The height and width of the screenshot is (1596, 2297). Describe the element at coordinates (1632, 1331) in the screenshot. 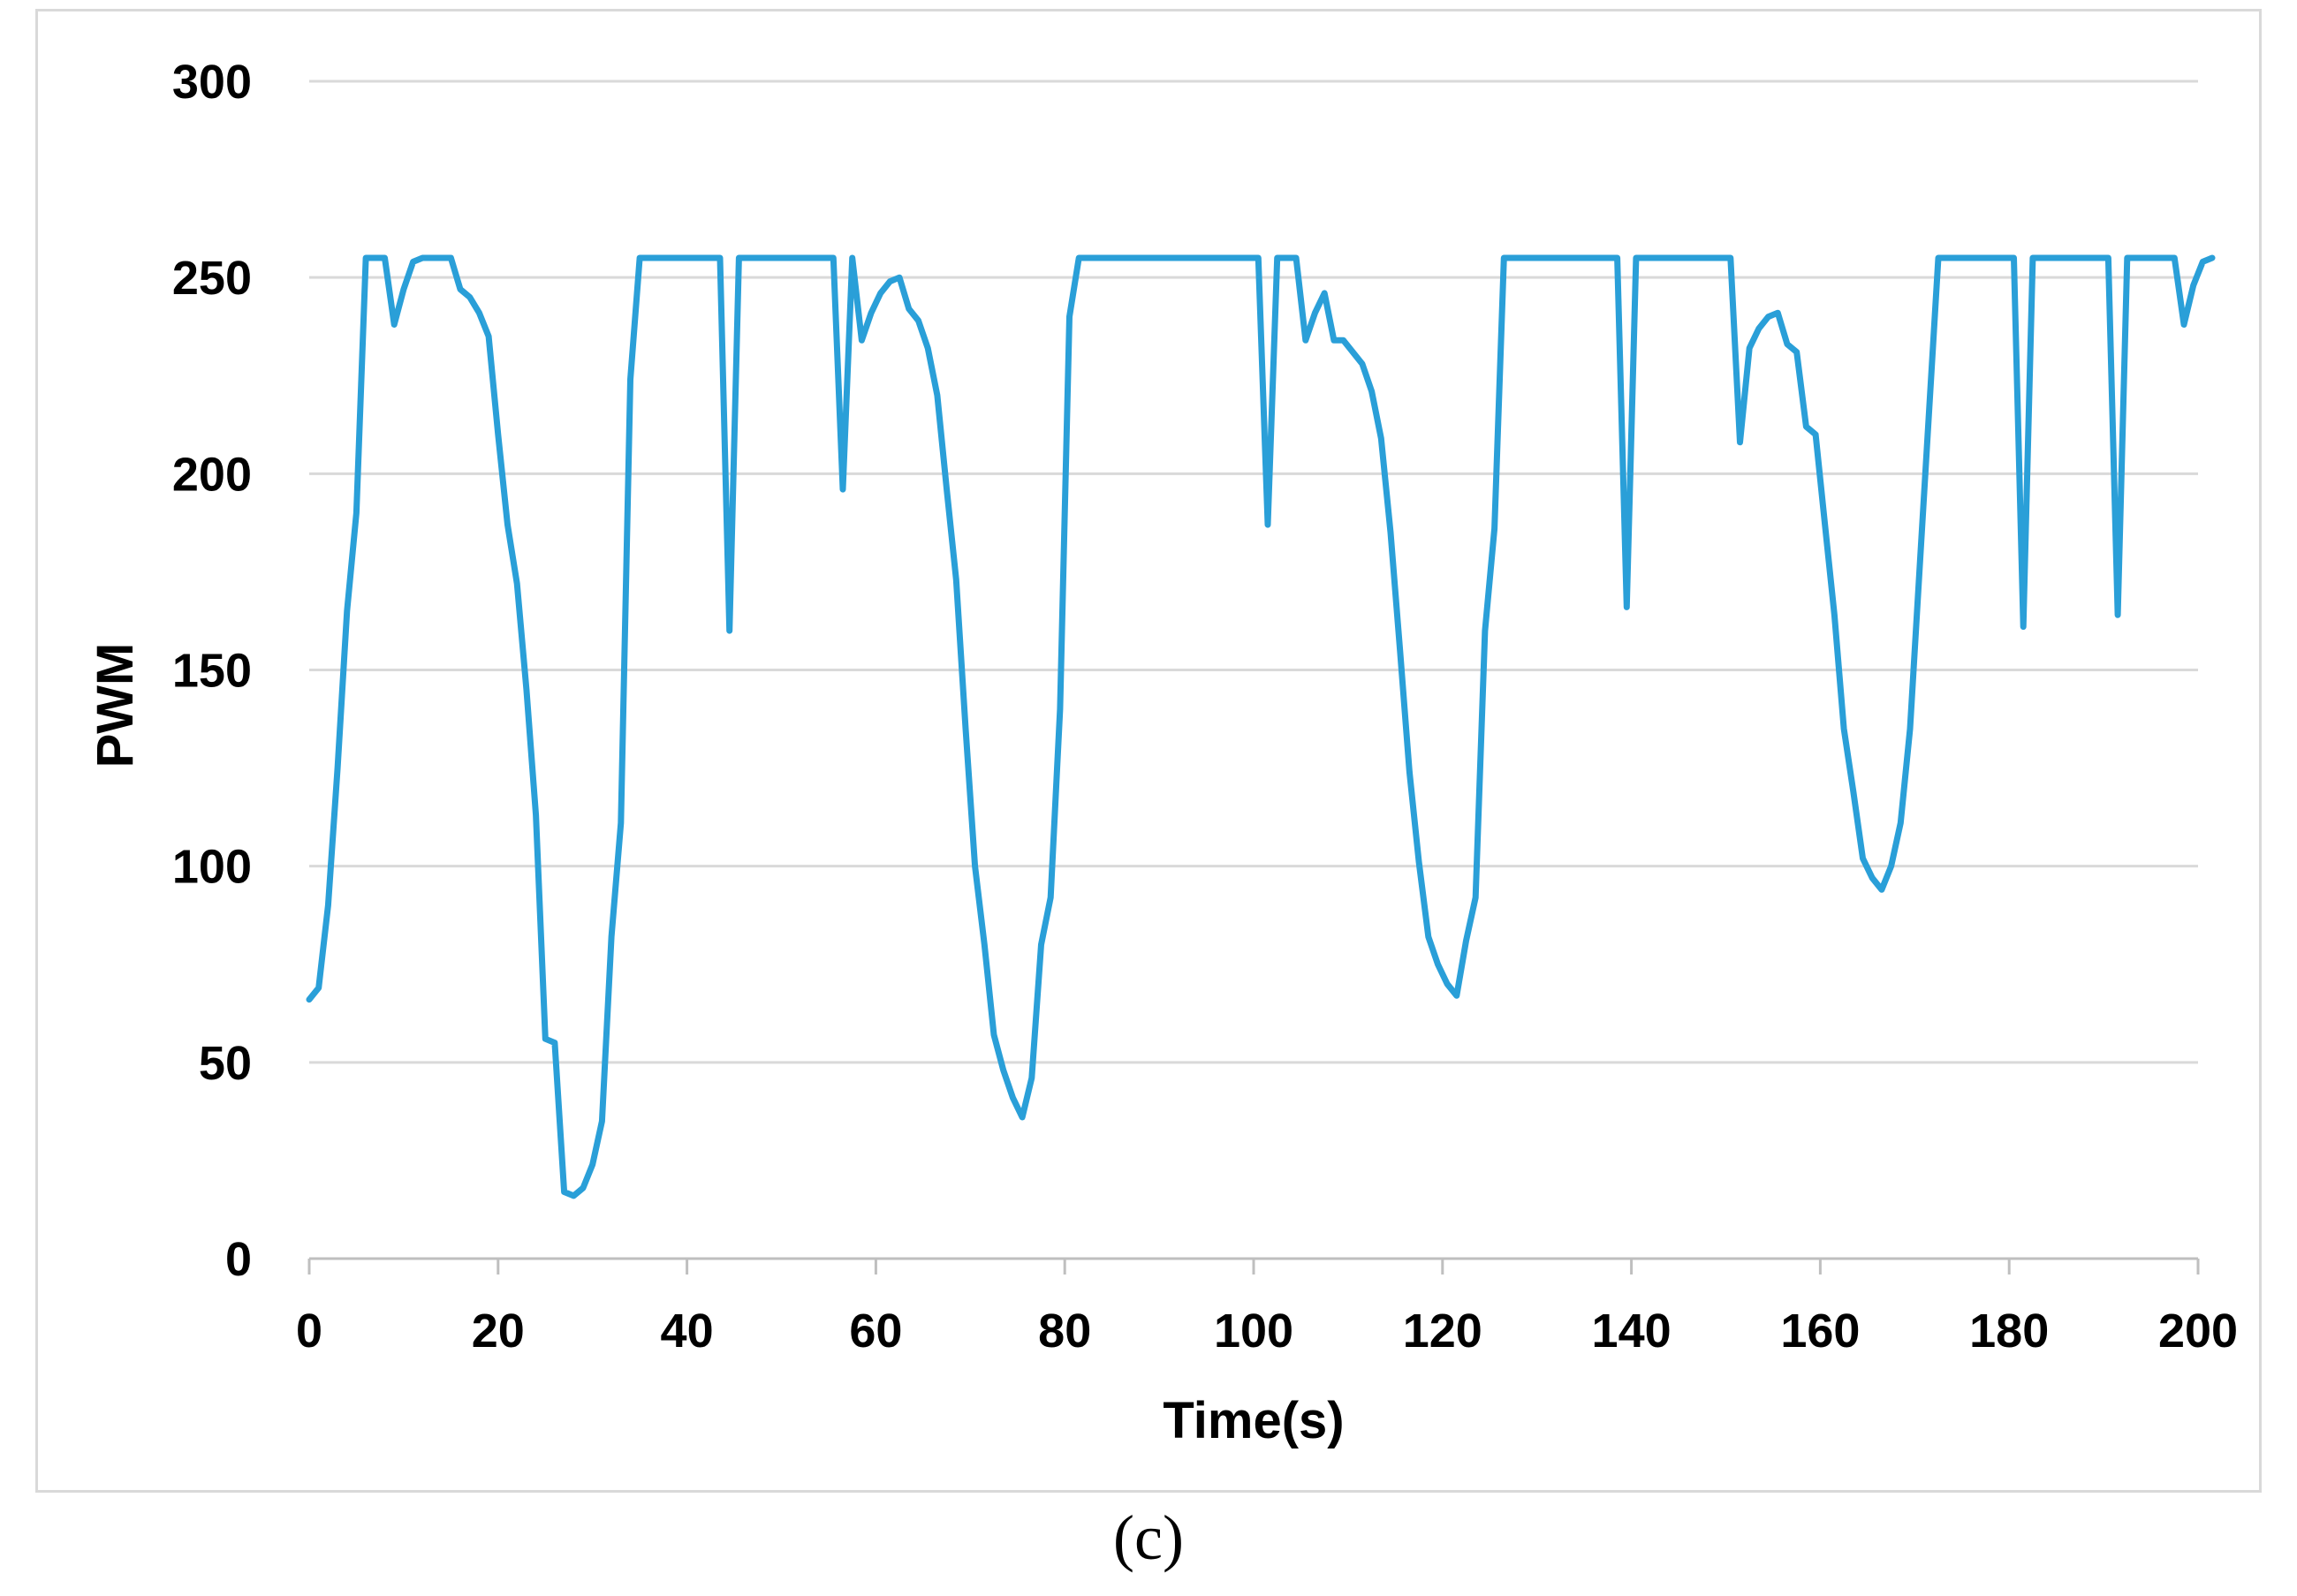

I see `x-tick-label: 140` at that location.